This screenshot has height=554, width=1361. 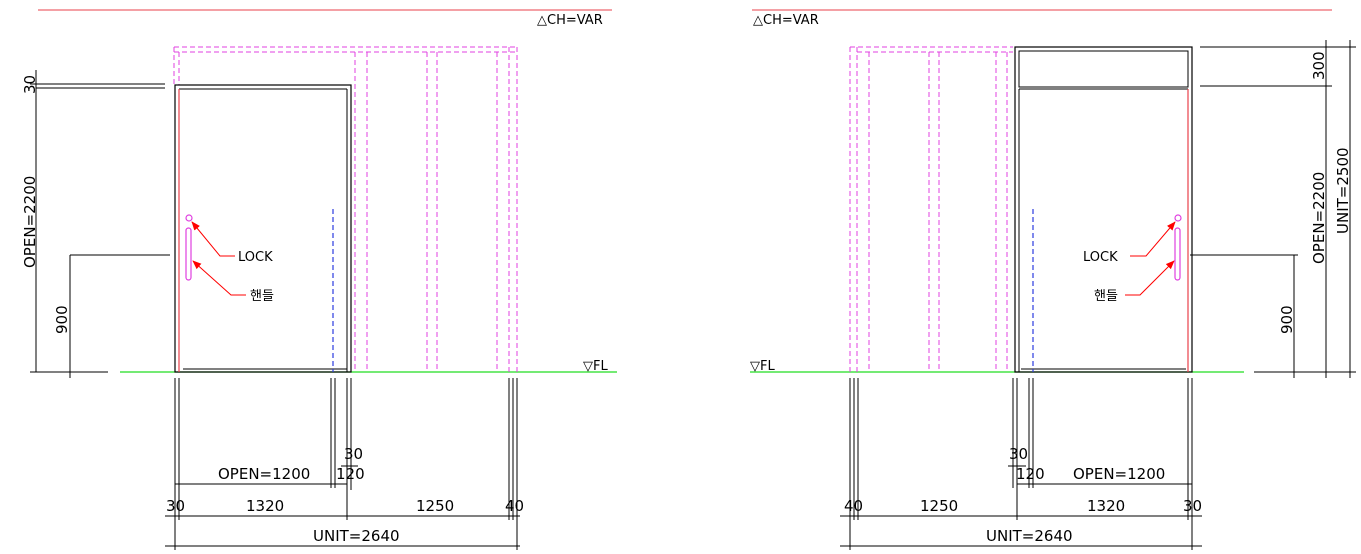 What do you see at coordinates (1319, 65) in the screenshot?
I see `dim-transom: 300` at bounding box center [1319, 65].